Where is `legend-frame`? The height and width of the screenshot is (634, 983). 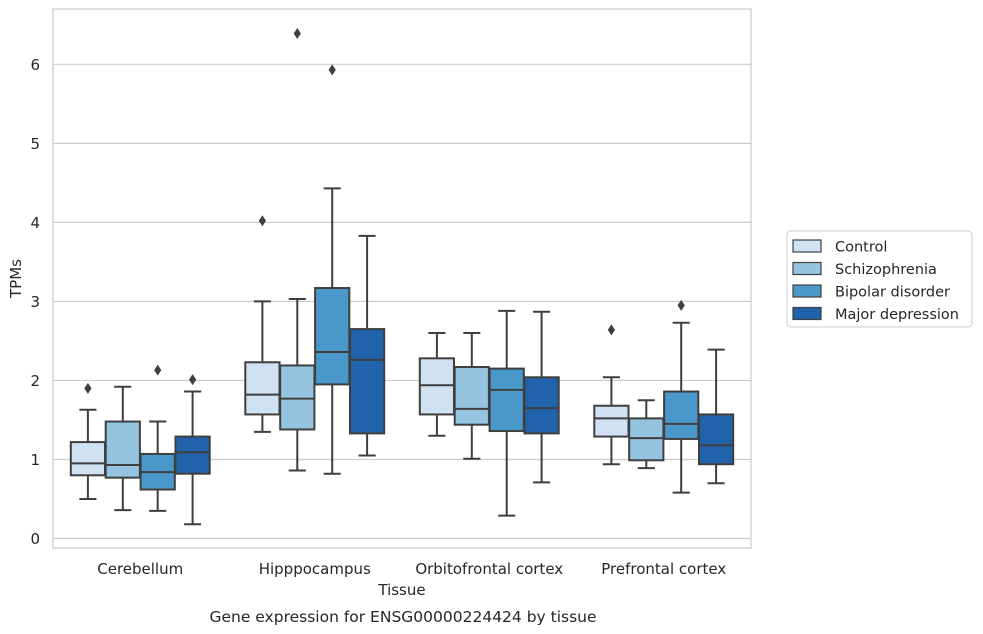
legend-frame is located at coordinates (879, 279).